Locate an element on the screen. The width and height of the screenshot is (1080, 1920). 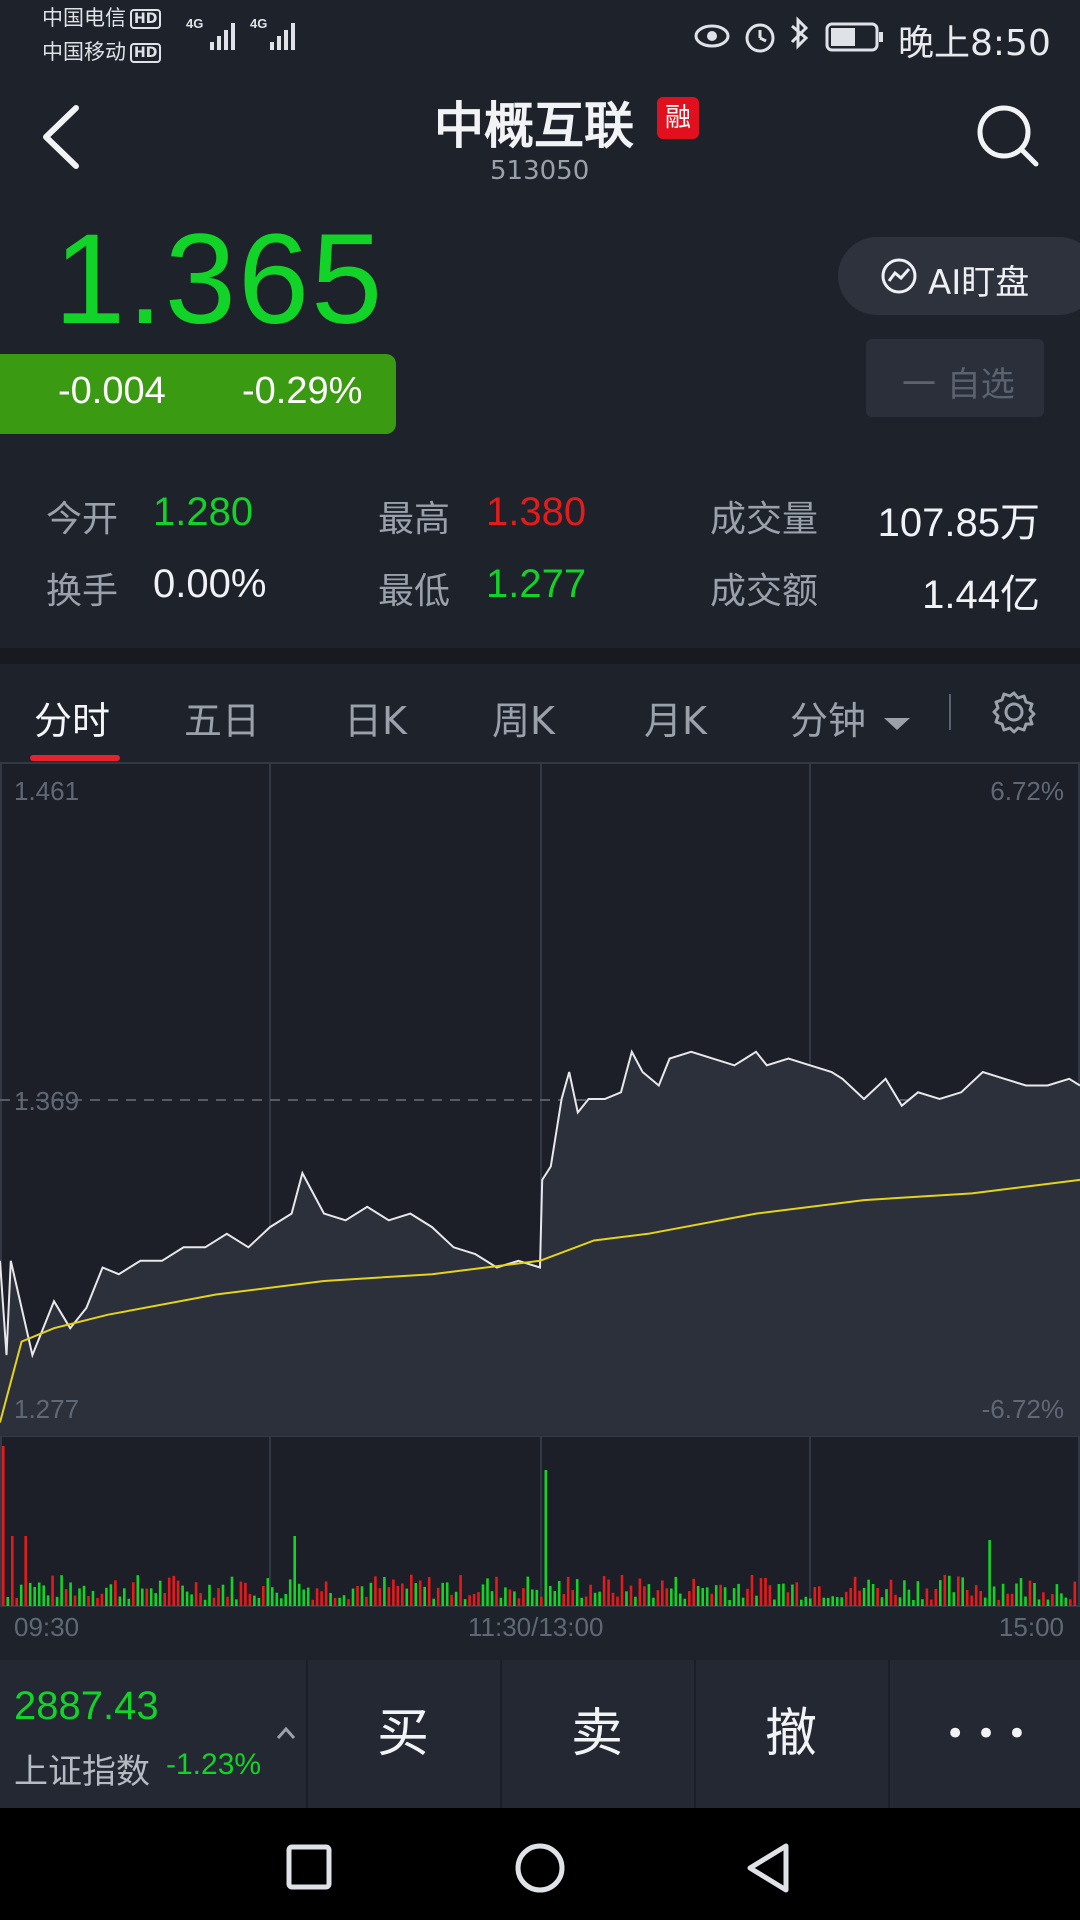
ai-watch-button: AI盯盘 is located at coordinates (959, 276).